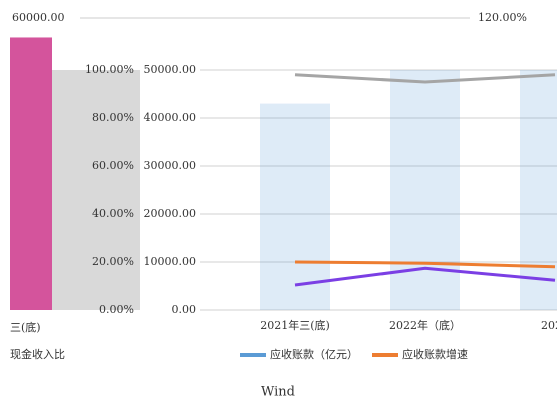 The height and width of the screenshot is (403, 557). What do you see at coordinates (278, 392) in the screenshot?
I see `source: Wind` at bounding box center [278, 392].